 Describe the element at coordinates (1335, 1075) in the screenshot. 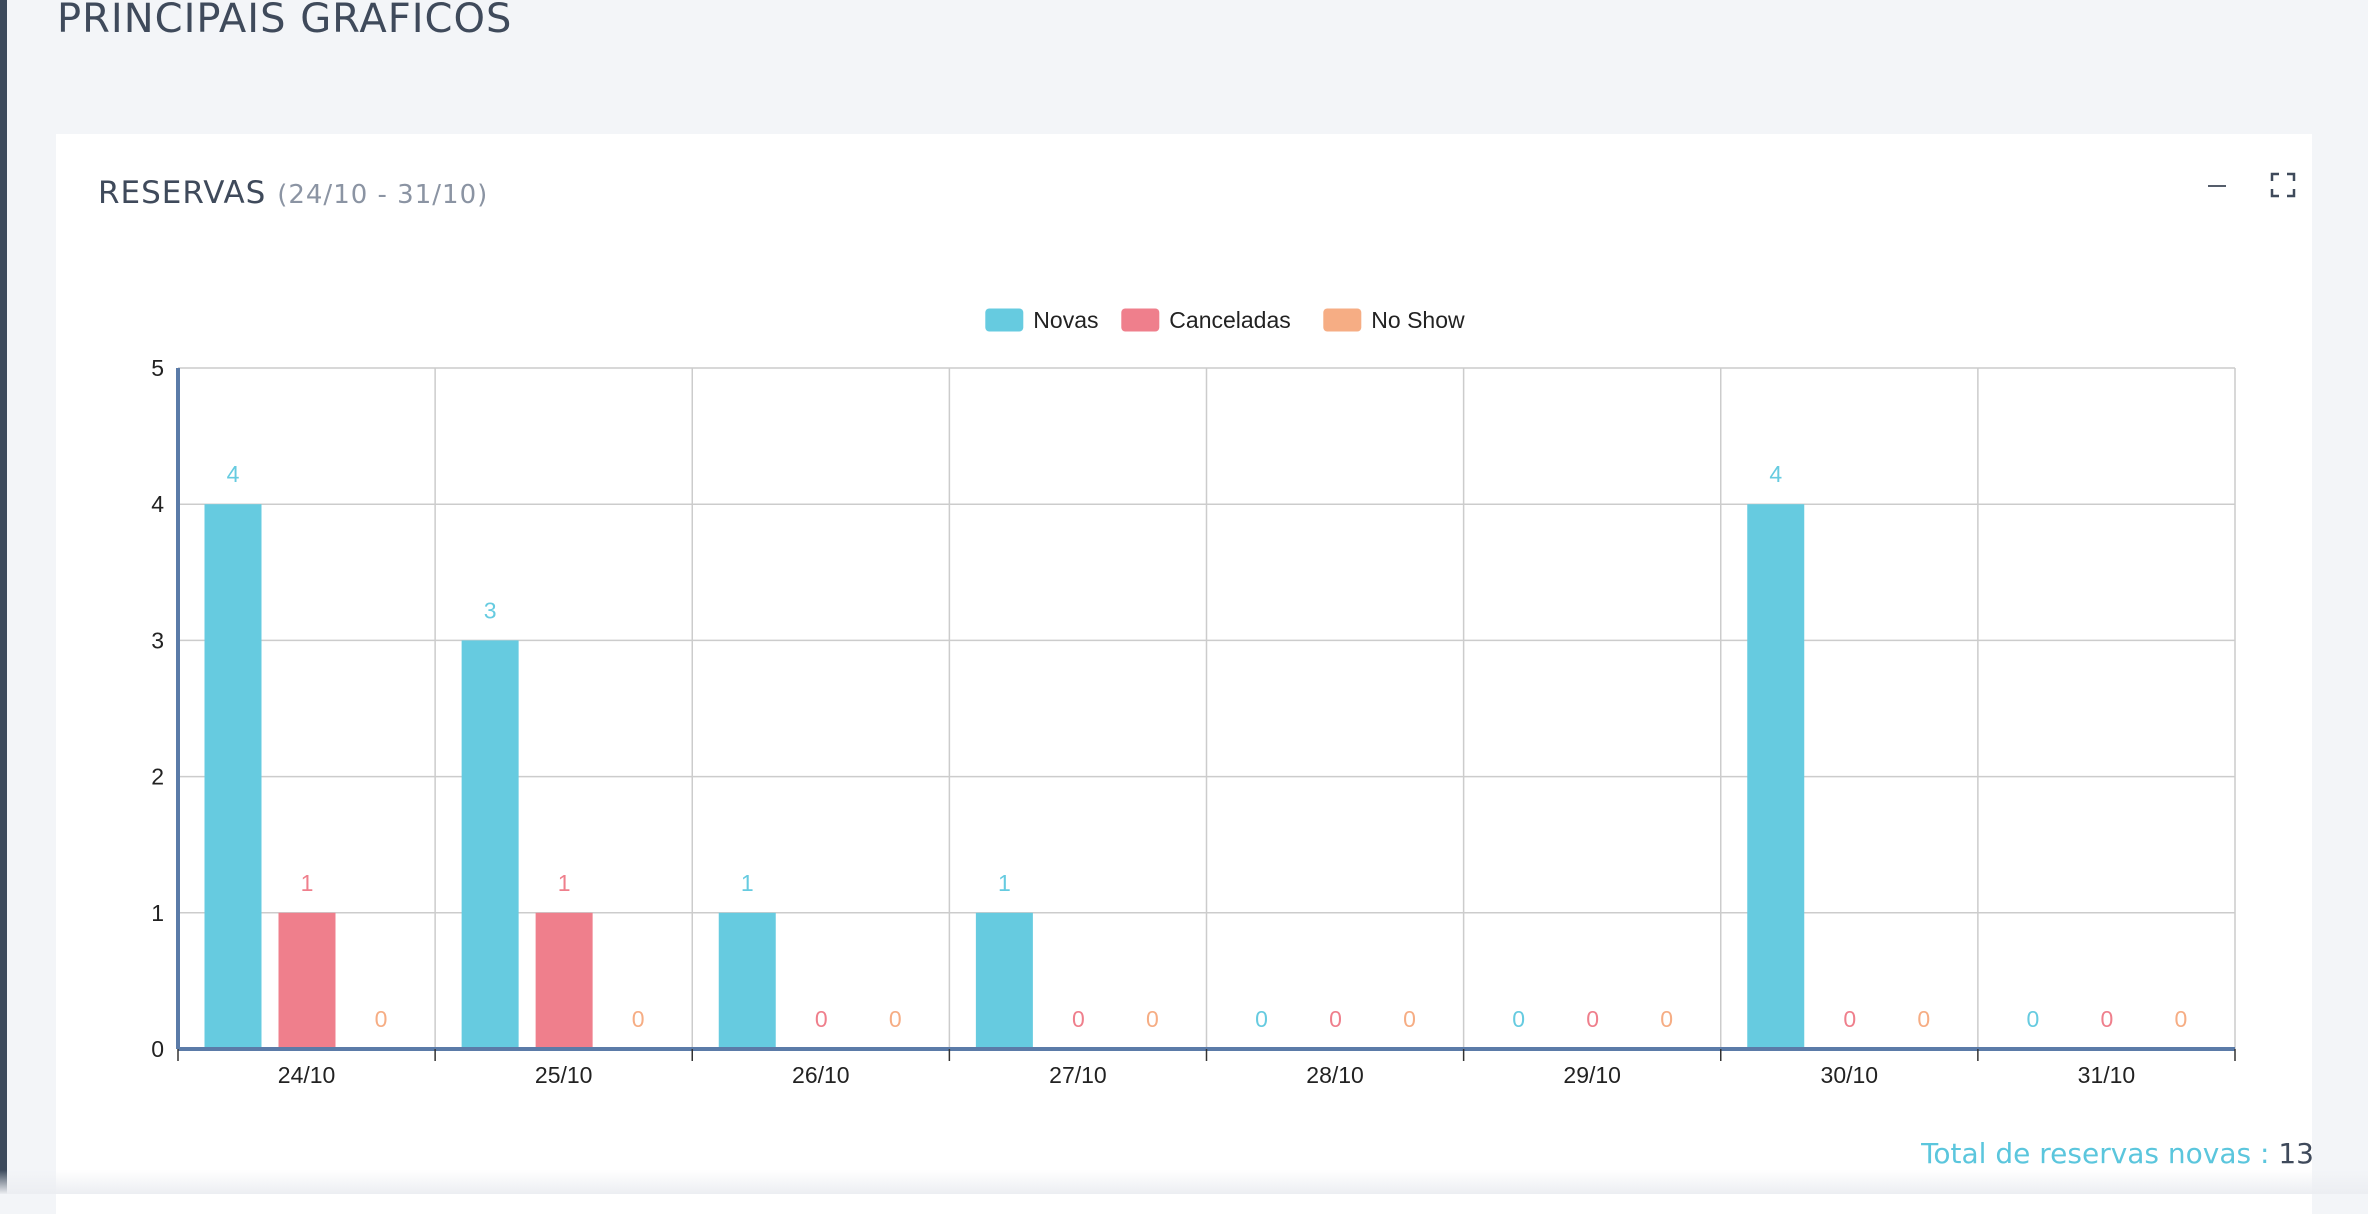

I see `x-tick-label: 28/10` at that location.